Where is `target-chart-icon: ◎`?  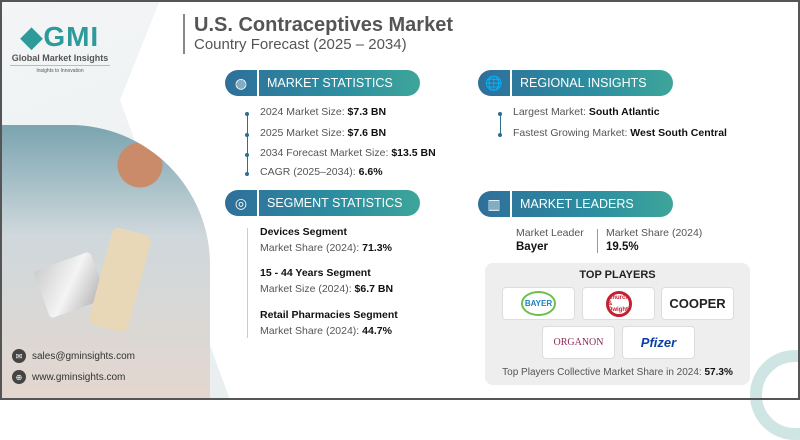
target-chart-icon: ◎ is located at coordinates (242, 203).